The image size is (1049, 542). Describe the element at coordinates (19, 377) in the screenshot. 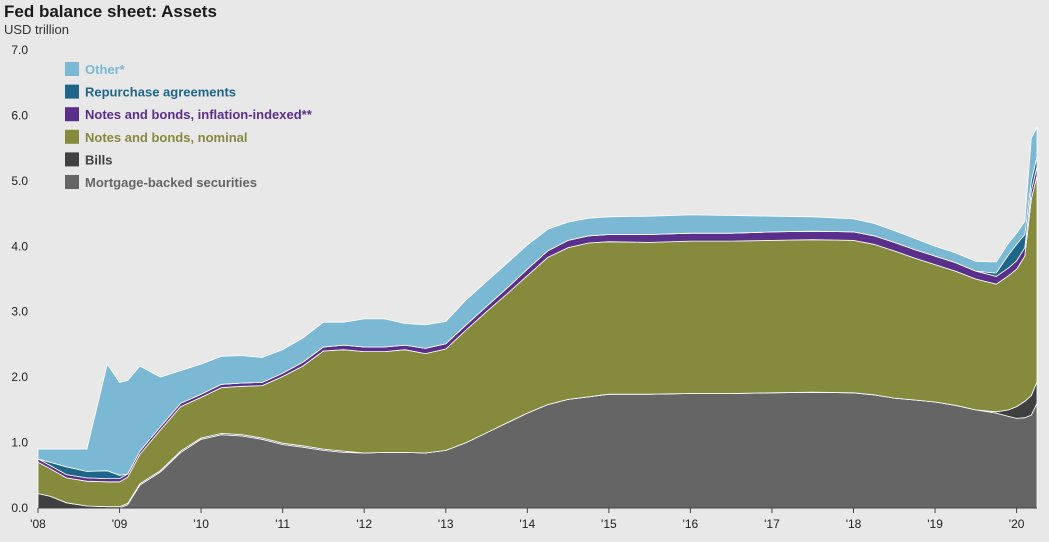

I see `y-tick-label: 2.0` at that location.